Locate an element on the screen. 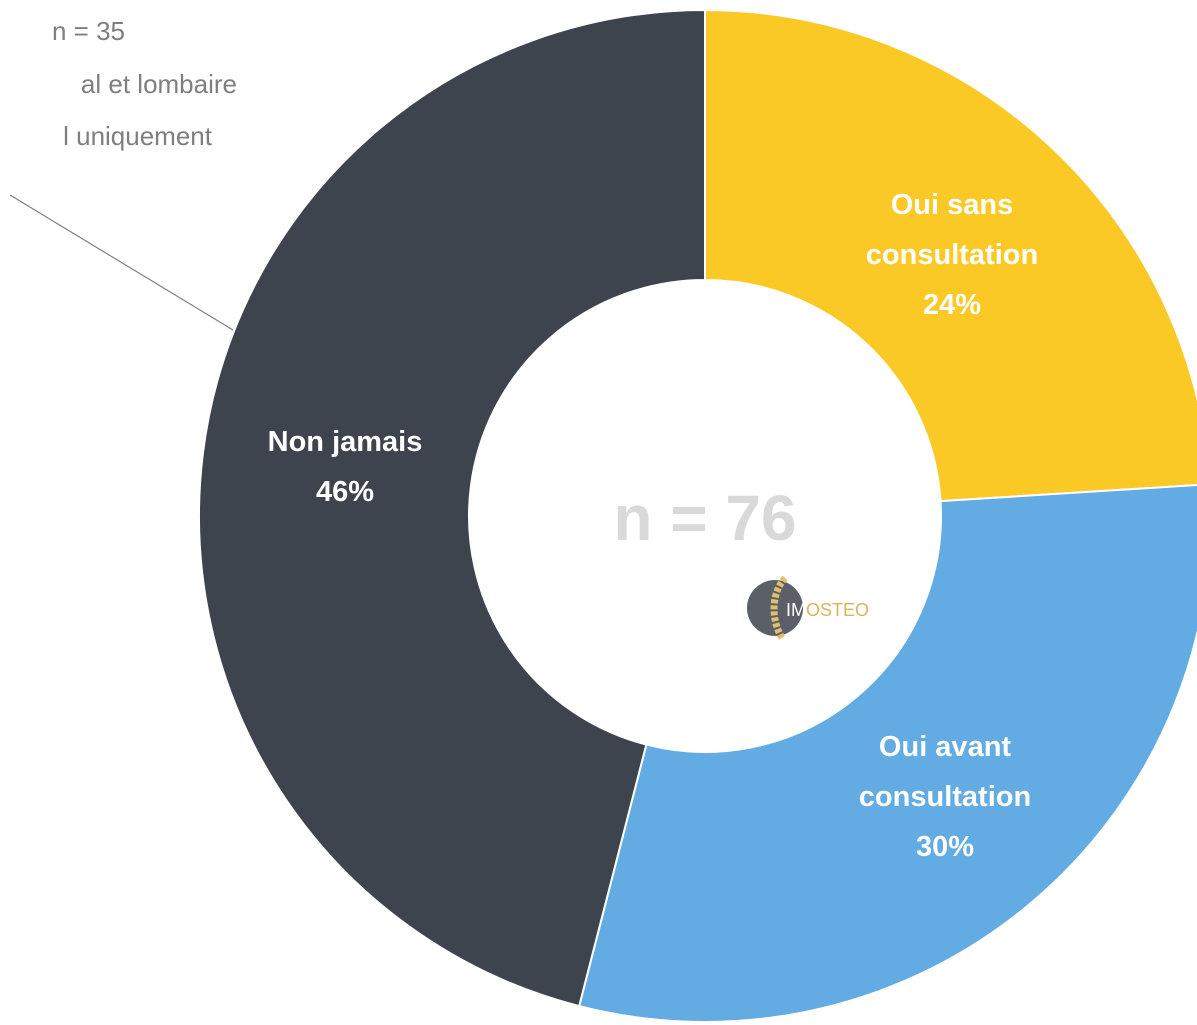 This screenshot has width=1197, height=1025. logo-text: IMOSTEO is located at coordinates (827, 610).